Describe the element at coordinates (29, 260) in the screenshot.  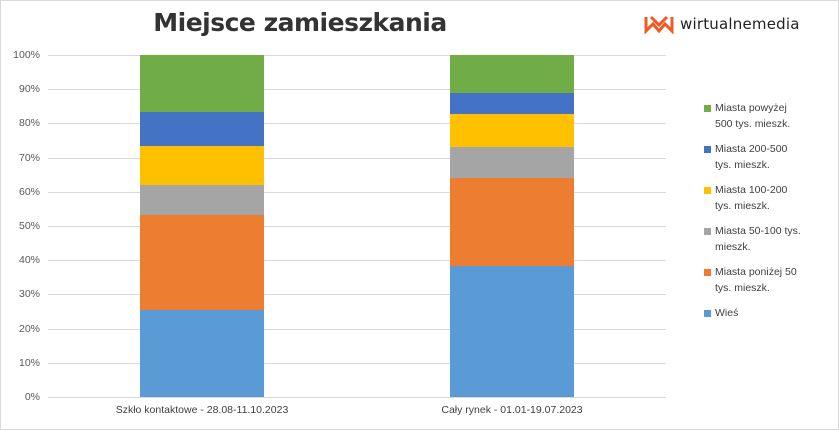
I see `y-tick-label: 40%` at that location.